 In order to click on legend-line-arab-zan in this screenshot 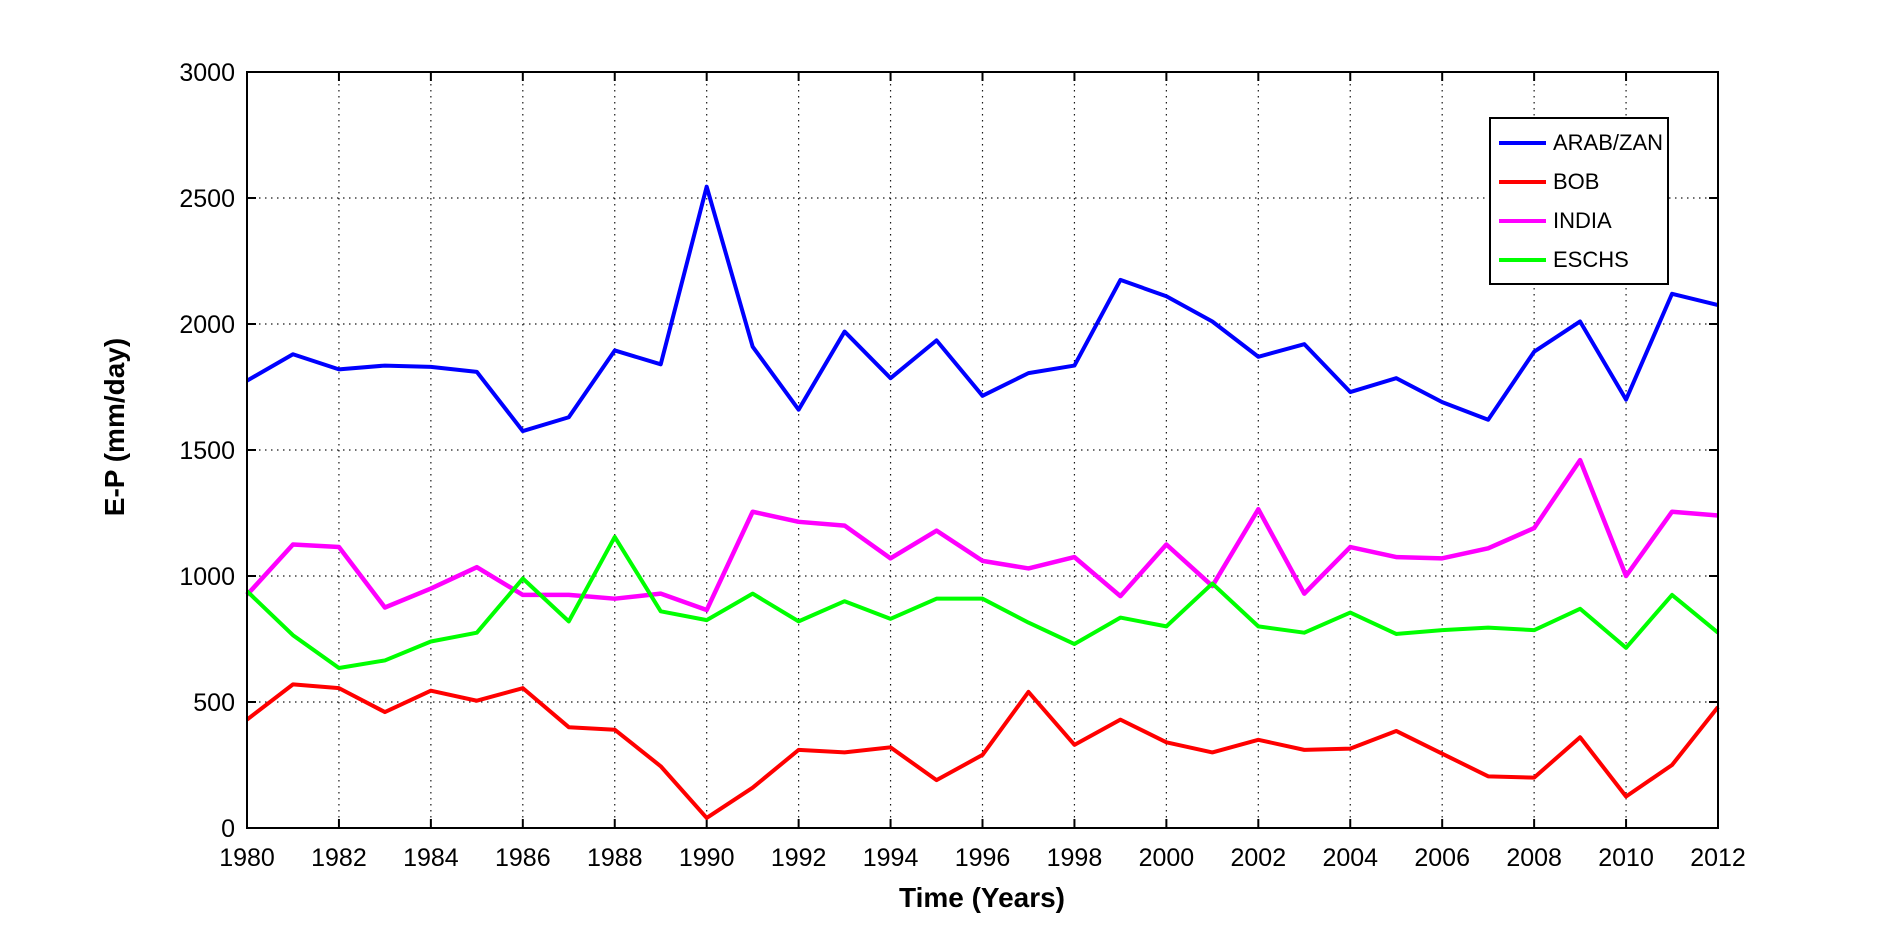, I will do `click(1522, 142)`.